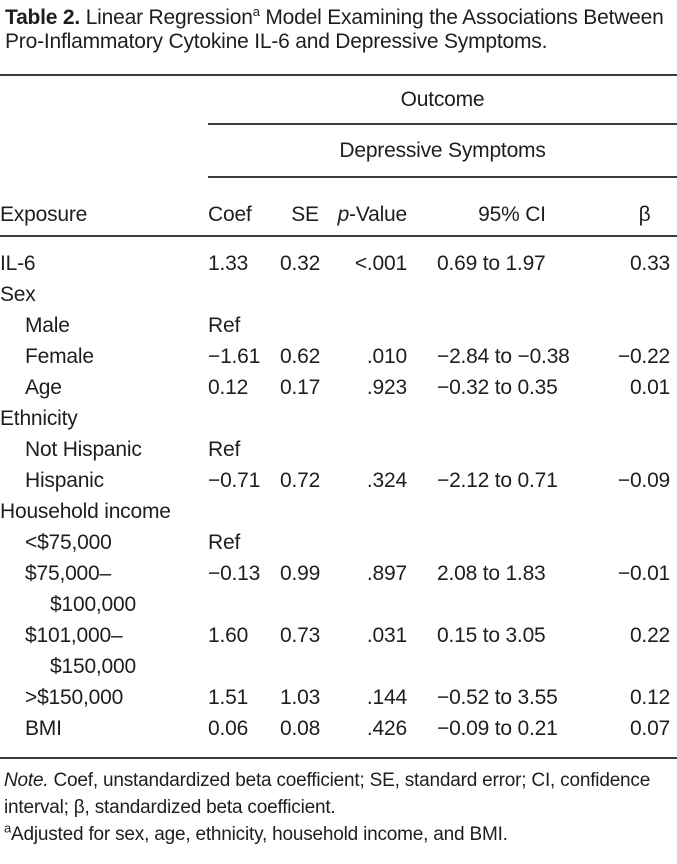 The width and height of the screenshot is (677, 864). I want to click on caption-pre-sup: Linear Regression, so click(169, 17).